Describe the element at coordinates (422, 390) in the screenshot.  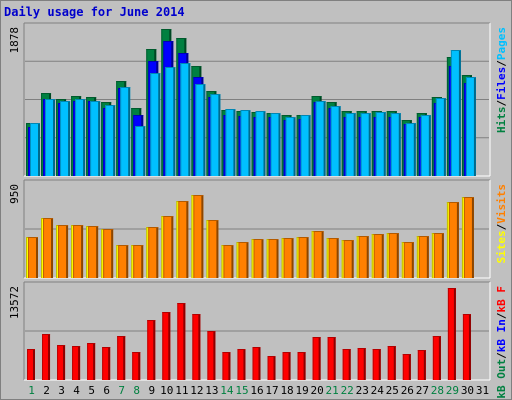
I see `x-tick-label: 27` at that location.